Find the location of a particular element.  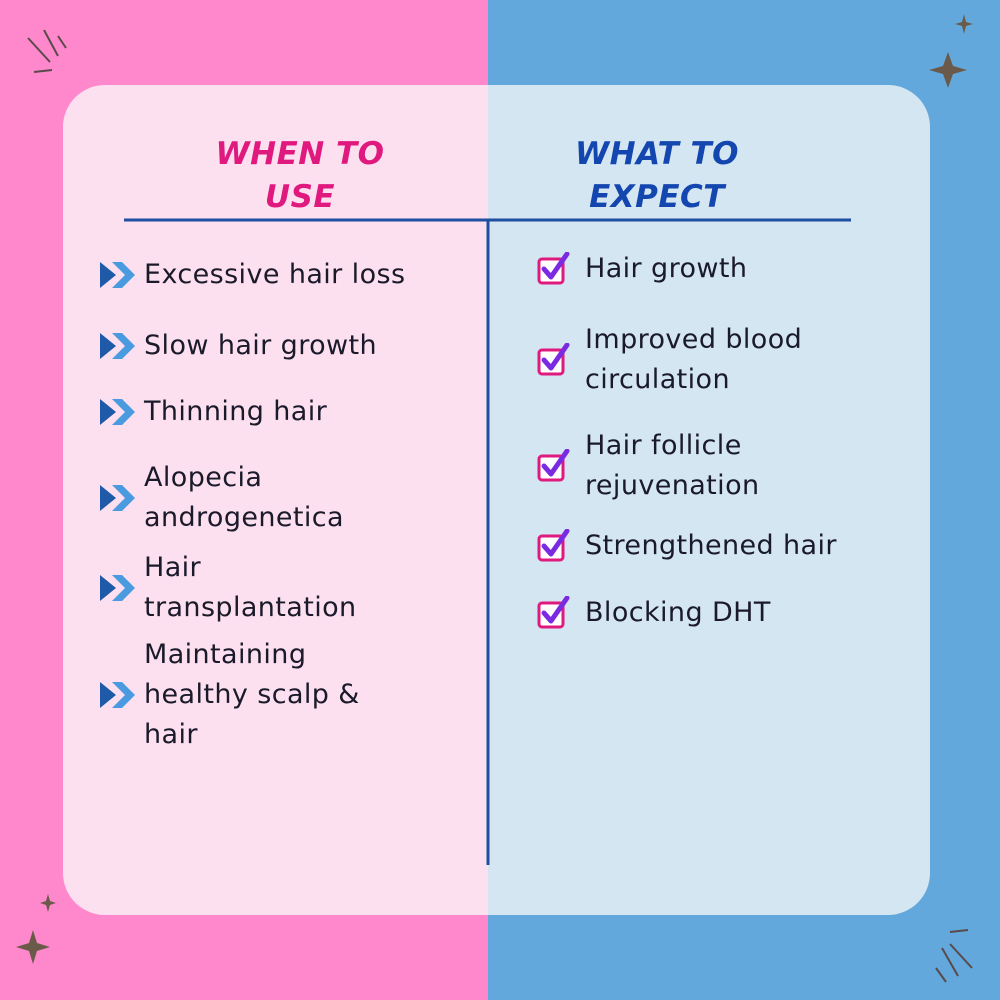

expect-item: Hair growth is located at coordinates (666, 268).